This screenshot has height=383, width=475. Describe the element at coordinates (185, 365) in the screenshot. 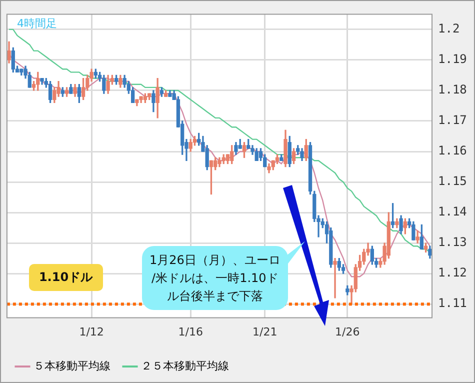

I see `legend-label: ２５本移動平均線` at that location.